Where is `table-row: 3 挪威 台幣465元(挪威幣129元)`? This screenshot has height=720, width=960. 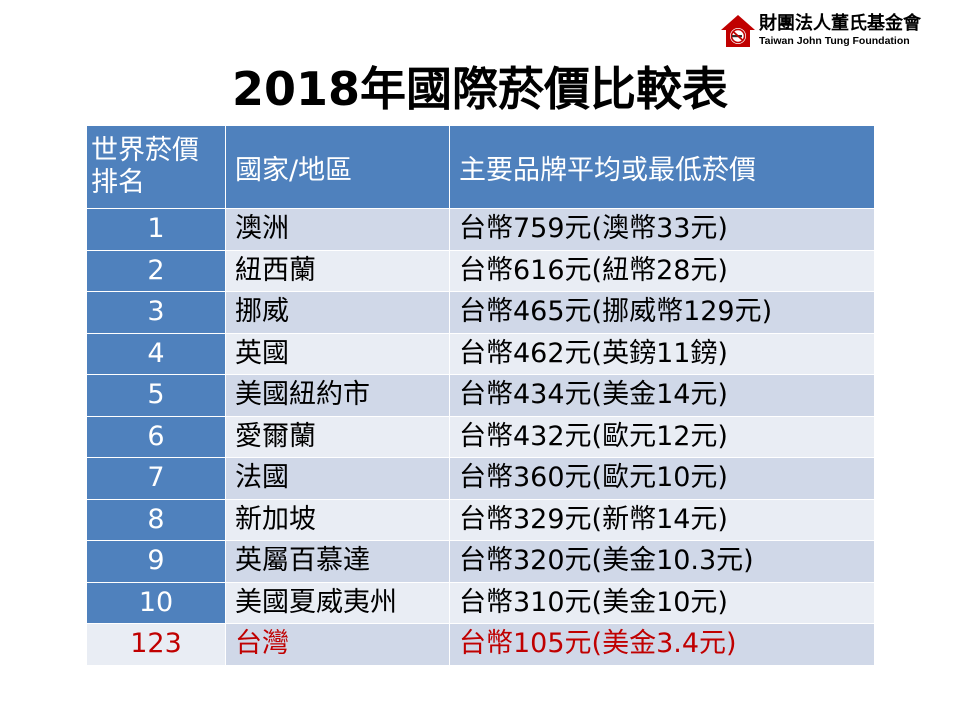 table-row: 3 挪威 台幣465元(挪威幣129元) is located at coordinates (480, 312).